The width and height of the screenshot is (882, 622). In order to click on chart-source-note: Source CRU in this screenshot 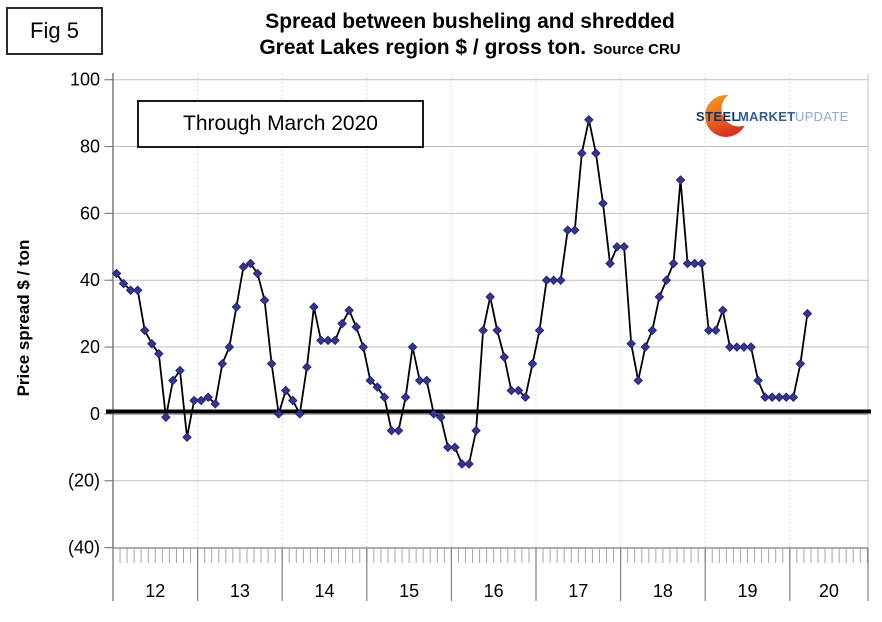, I will do `click(637, 50)`.